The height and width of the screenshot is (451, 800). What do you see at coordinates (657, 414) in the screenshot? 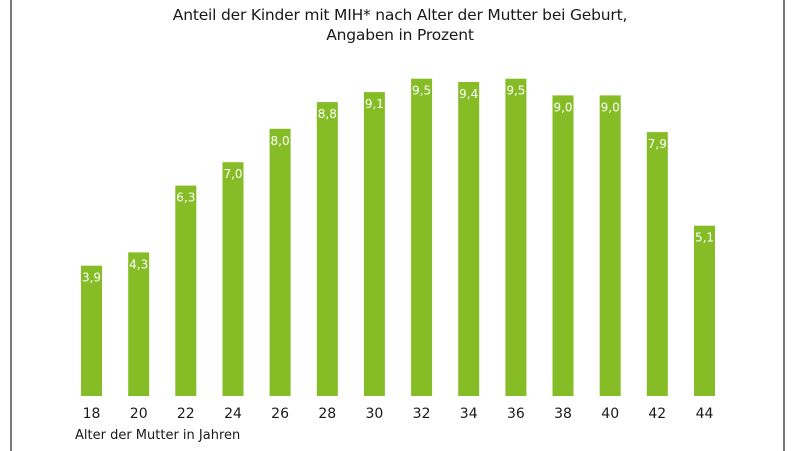
I see `x-tick-label: 42` at bounding box center [657, 414].